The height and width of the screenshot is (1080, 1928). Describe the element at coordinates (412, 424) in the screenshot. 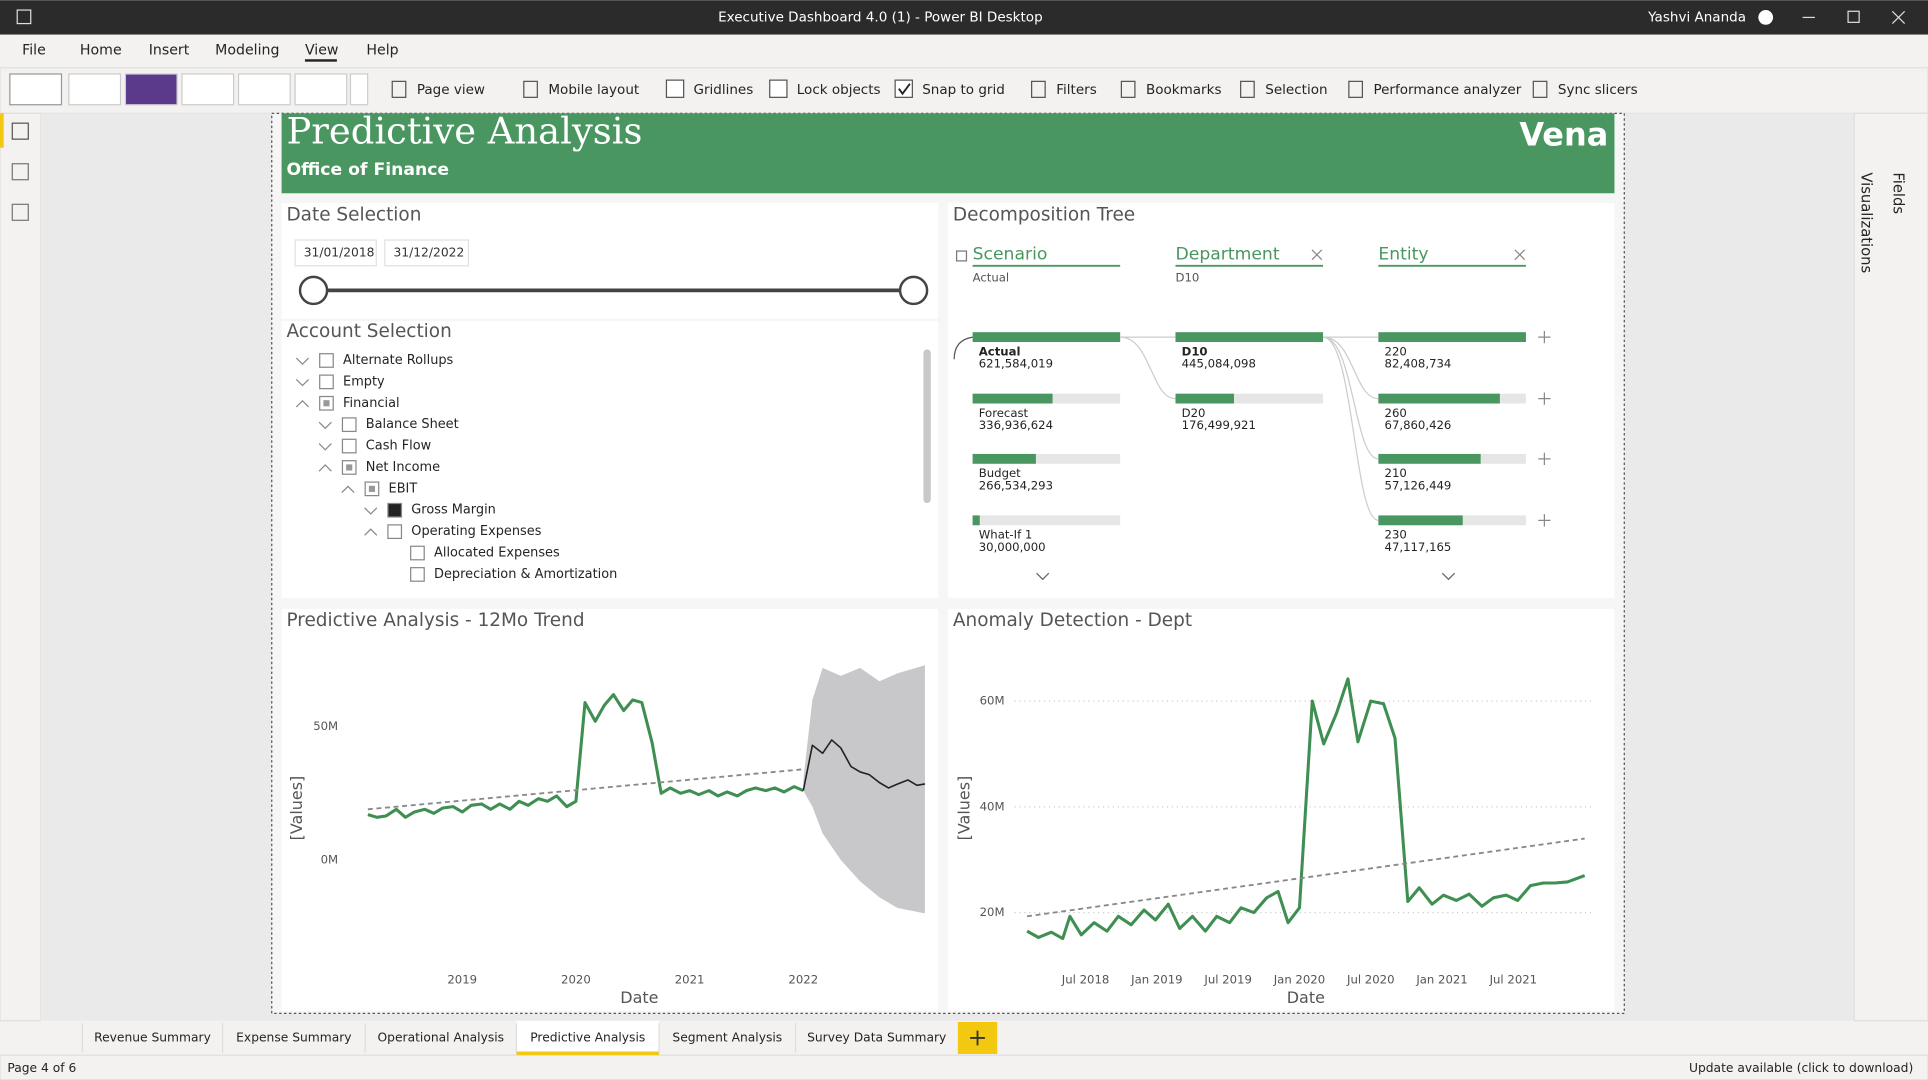

I see `account-item: Balance Sheet` at that location.